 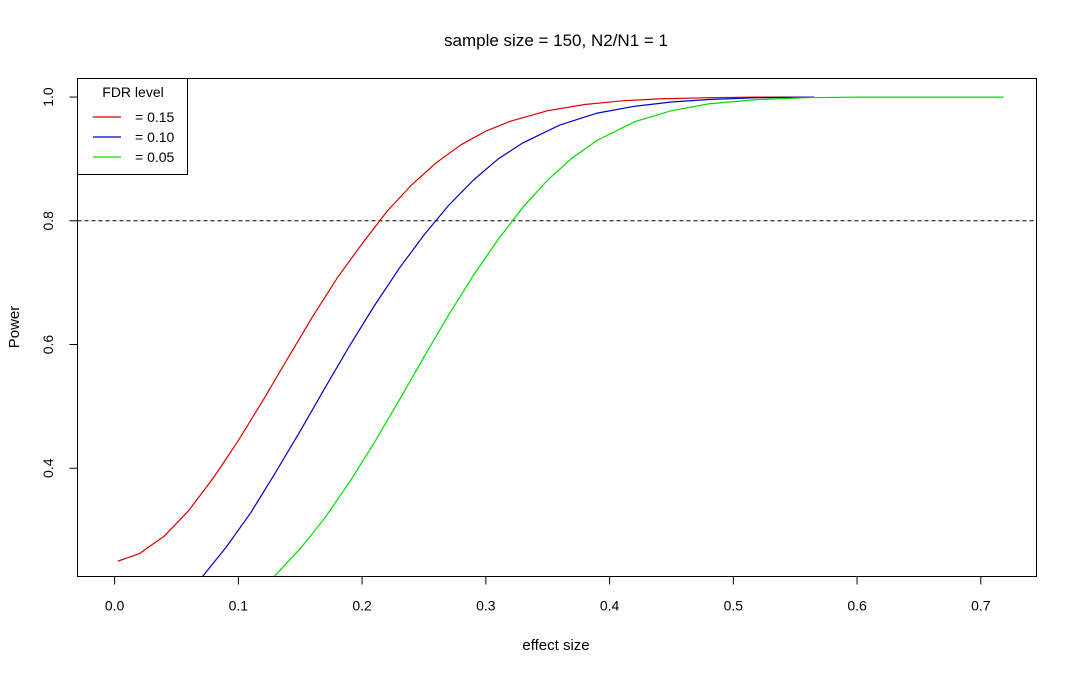 I want to click on x-axis: 0.0 0.1 0.2 0.3 0.4 0.5 0.6 0.7, so click(x=548, y=595).